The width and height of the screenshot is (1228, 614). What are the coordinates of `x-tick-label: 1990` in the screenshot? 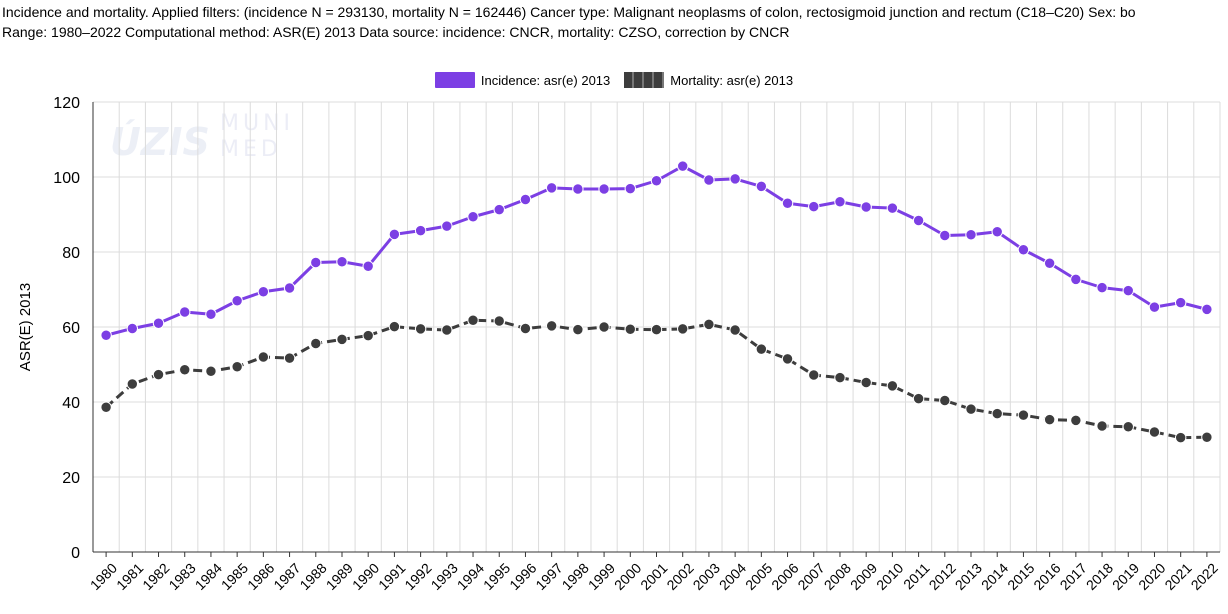 It's located at (365, 576).